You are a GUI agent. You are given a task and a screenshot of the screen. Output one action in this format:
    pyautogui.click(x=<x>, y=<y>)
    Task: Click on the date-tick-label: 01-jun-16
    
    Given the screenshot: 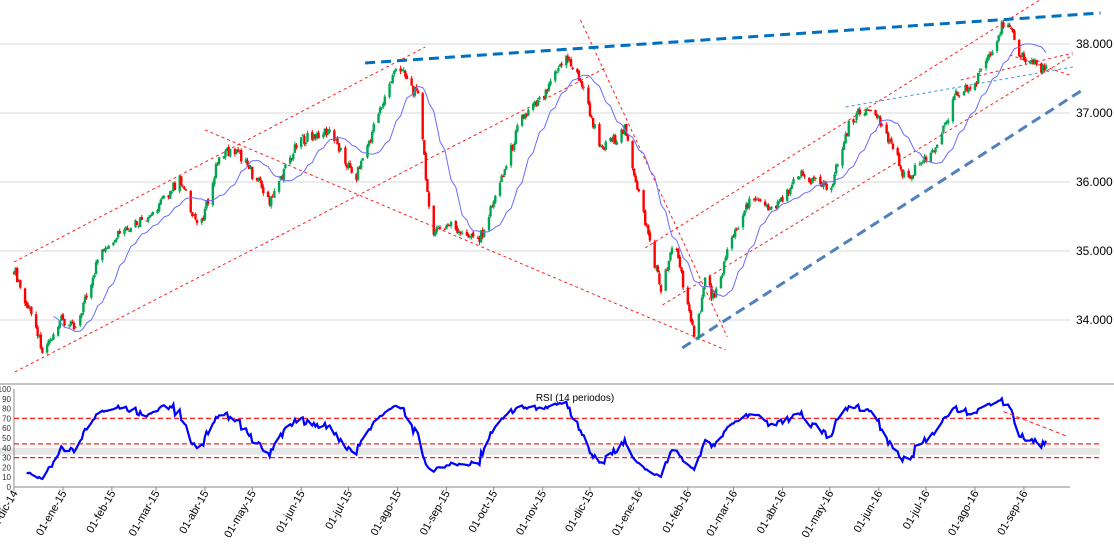 What is the action you would take?
    pyautogui.click(x=869, y=512)
    